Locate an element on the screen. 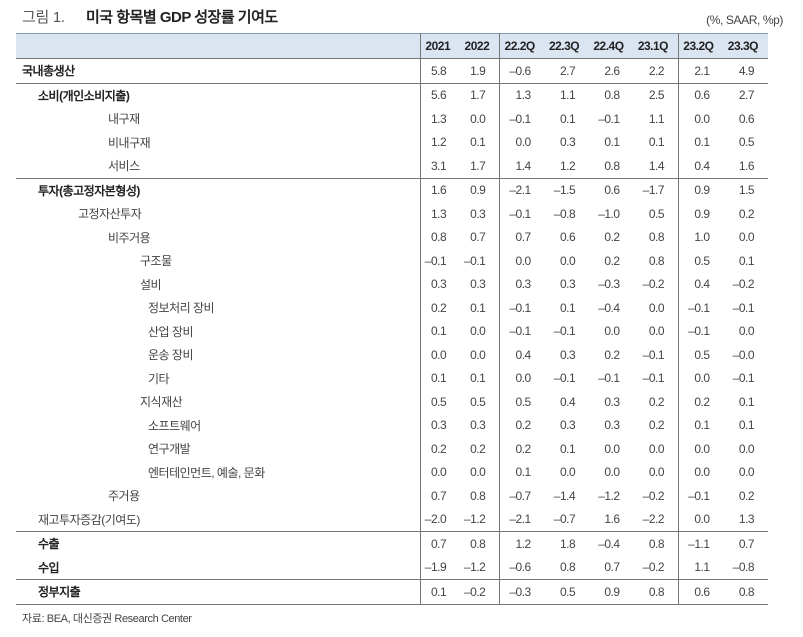 The image size is (803, 637). row-label: 주거용 is located at coordinates (218, 496).